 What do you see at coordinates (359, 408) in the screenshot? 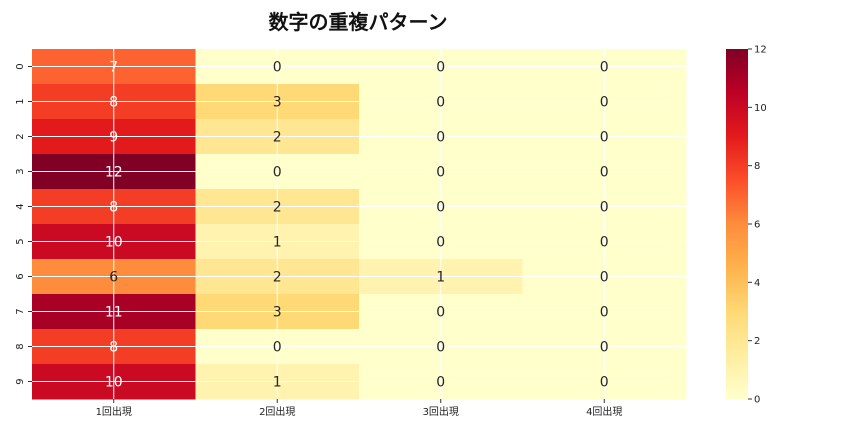
I see `x-axis: 1回出現 2回出現 3回出現 4回出現` at bounding box center [359, 408].